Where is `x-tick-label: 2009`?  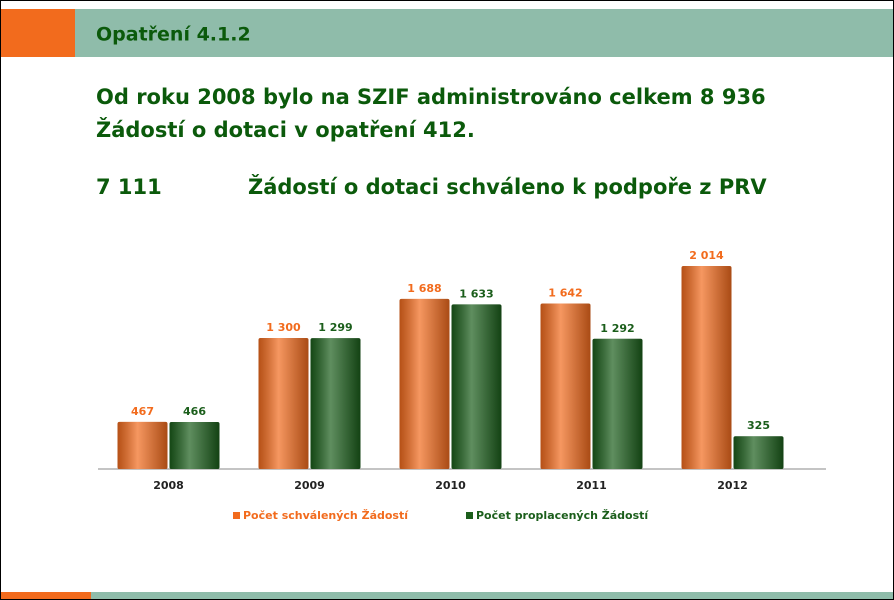 x-tick-label: 2009 is located at coordinates (309, 485).